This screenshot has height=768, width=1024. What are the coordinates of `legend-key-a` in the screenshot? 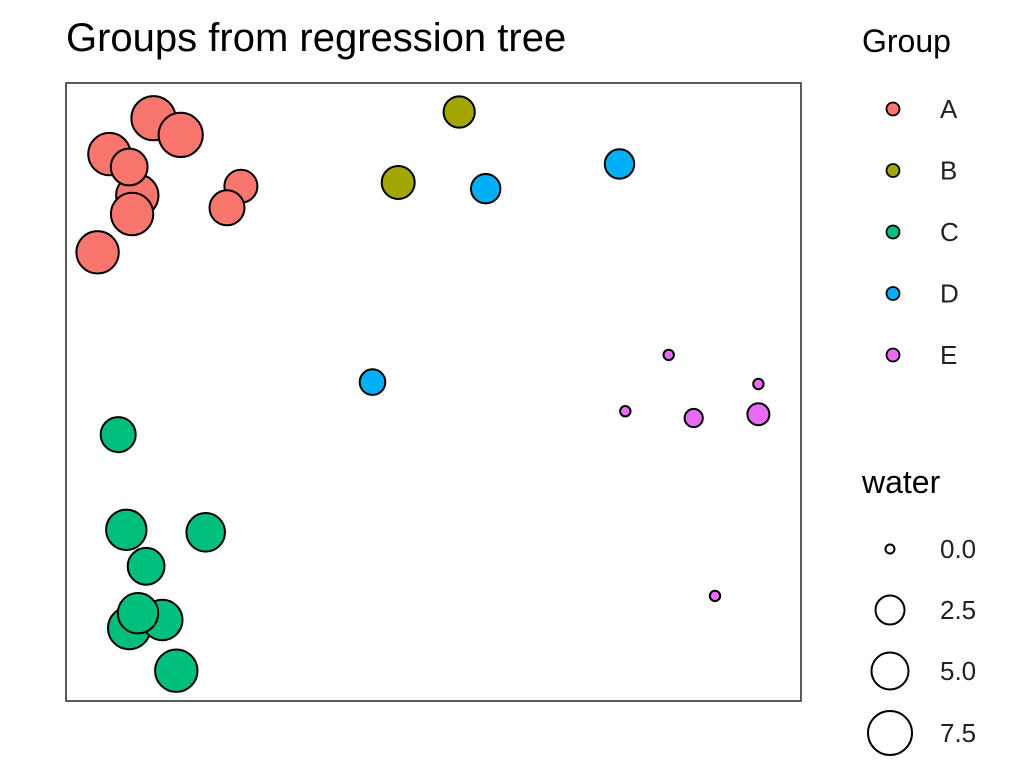 It's located at (893, 109).